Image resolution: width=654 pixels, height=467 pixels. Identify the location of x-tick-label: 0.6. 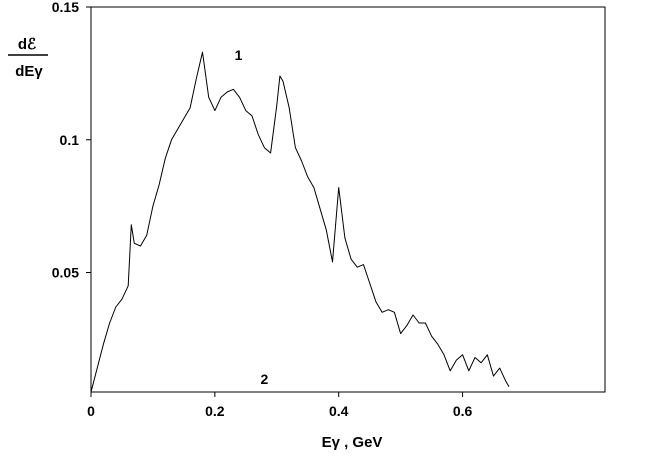
(463, 411).